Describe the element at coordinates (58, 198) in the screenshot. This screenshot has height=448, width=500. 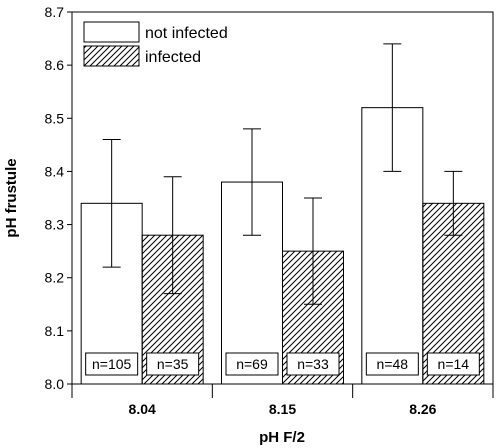
I see `y-axis: 8.0 8.1 8.2 8.3 8.4 8.5 8.6 8.7` at that location.